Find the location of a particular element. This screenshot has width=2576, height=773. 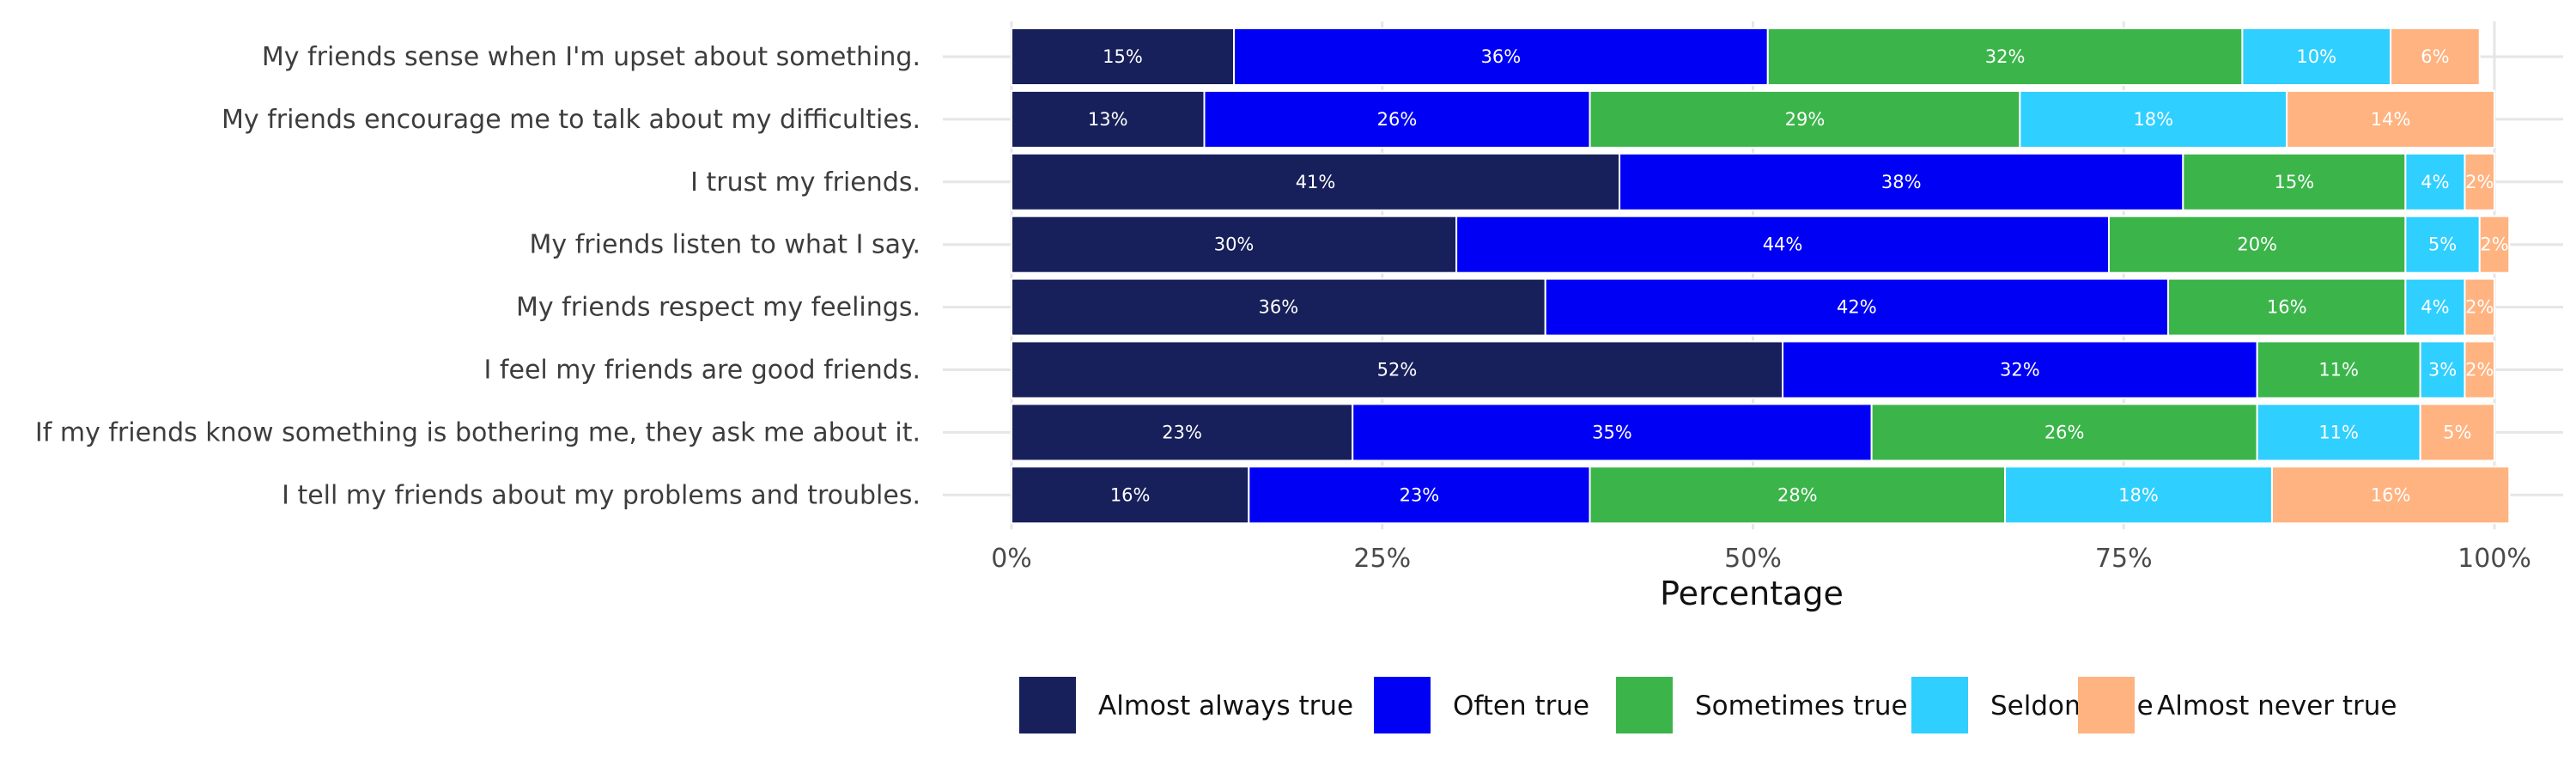

bar-value-label: 13% is located at coordinates (1108, 119).